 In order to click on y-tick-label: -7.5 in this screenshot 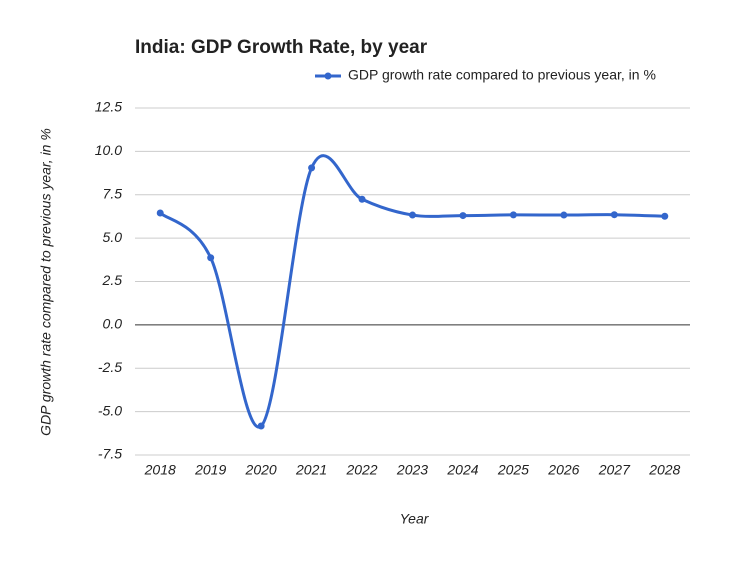, I will do `click(110, 454)`.